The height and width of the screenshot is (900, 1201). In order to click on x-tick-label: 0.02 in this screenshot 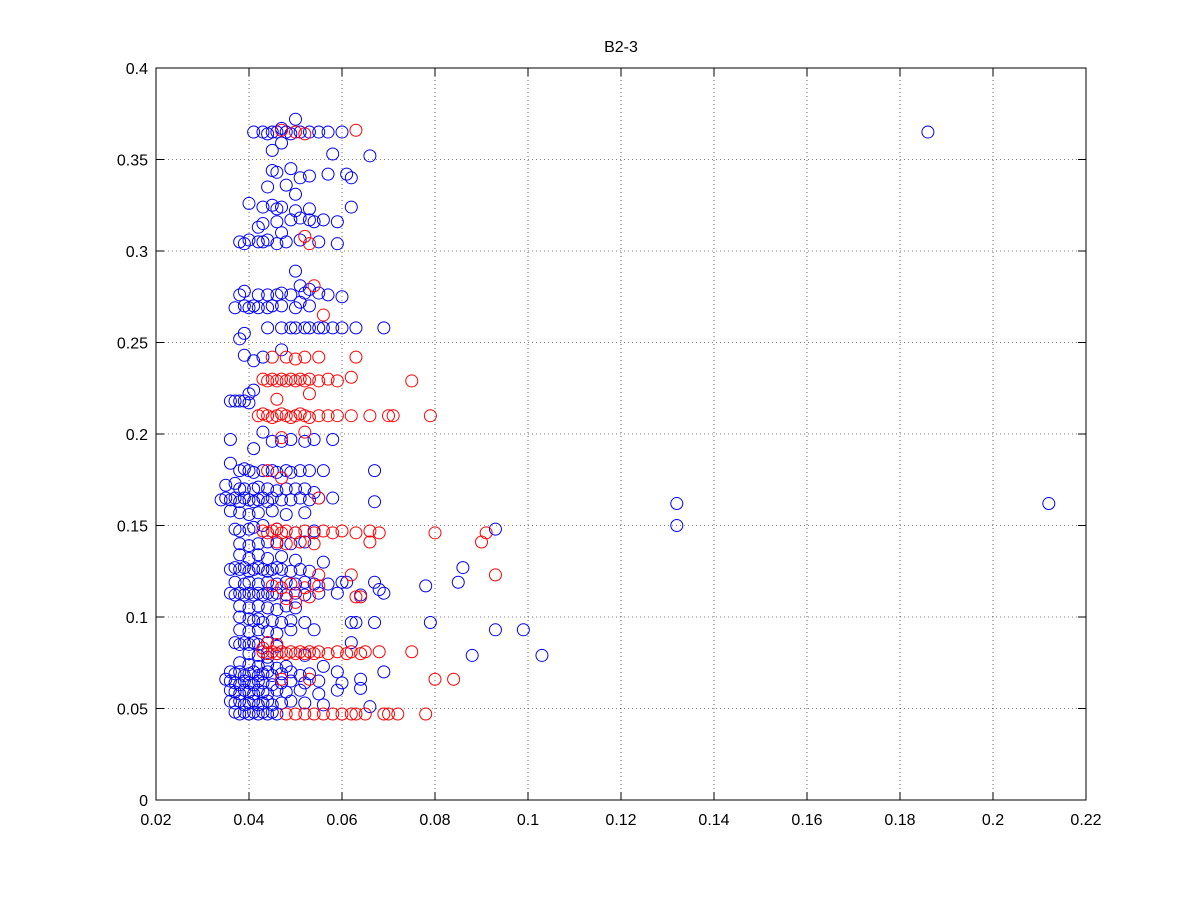, I will do `click(155, 820)`.